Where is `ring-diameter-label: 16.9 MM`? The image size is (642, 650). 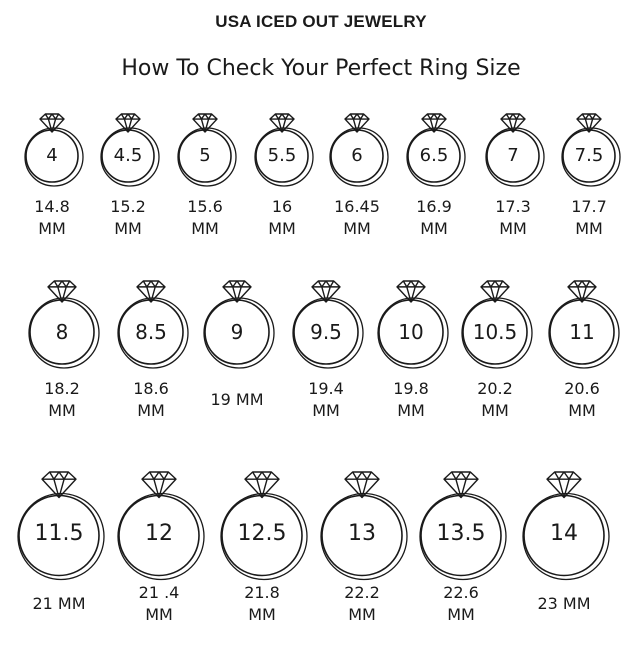
ring-diameter-label: 16.9 MM is located at coordinates (434, 218).